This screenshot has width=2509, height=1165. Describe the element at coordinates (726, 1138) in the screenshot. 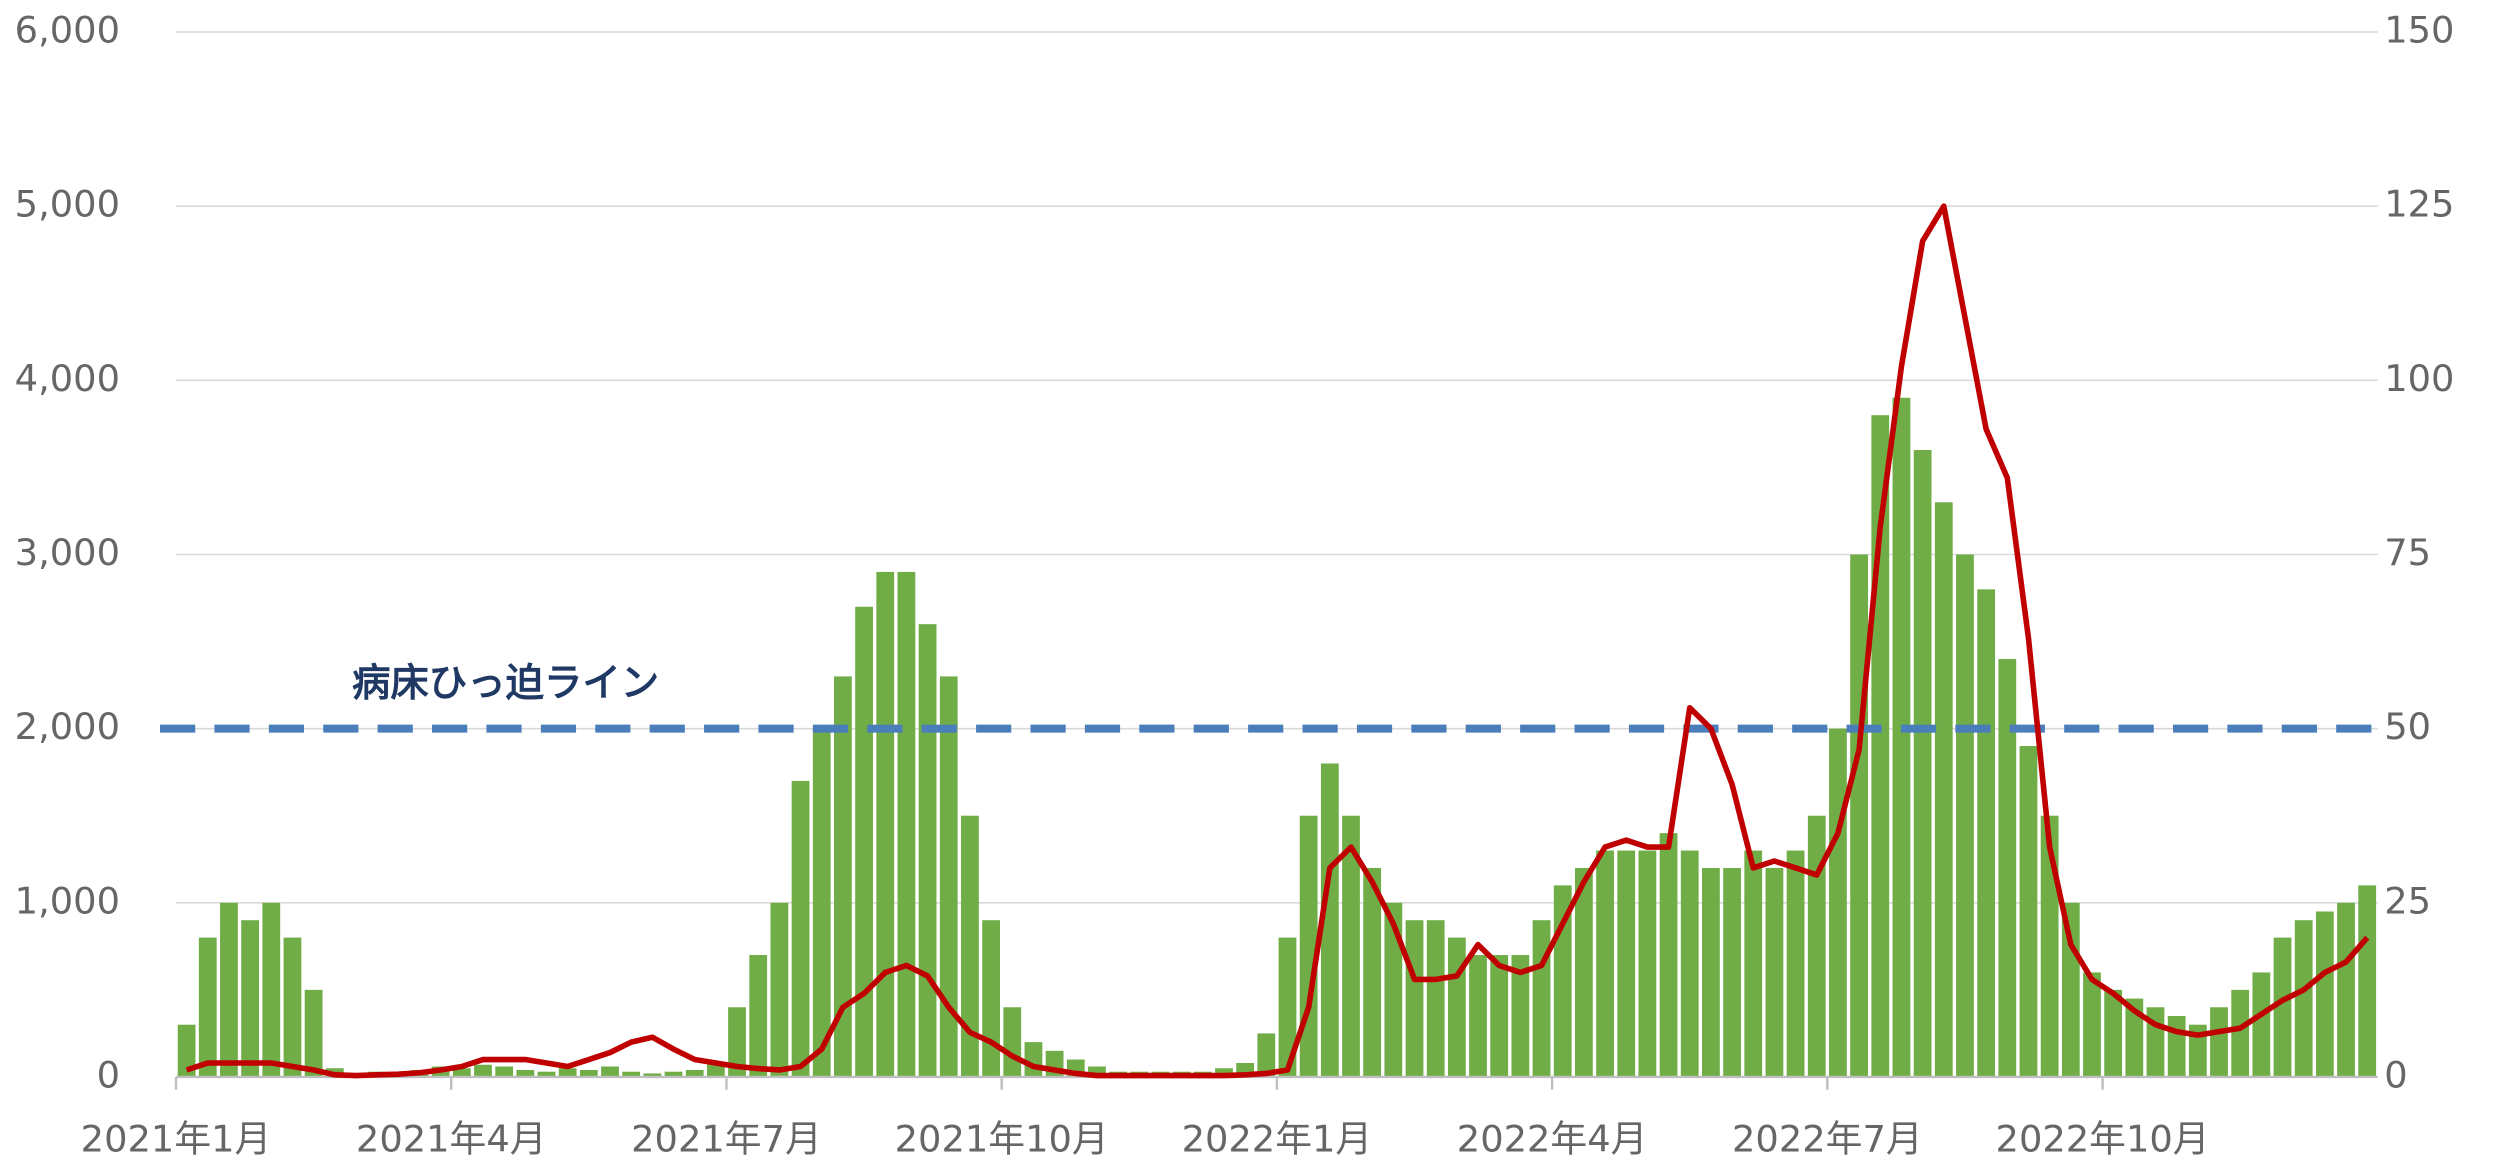

I see `x-tick-label: 2021年7月` at that location.